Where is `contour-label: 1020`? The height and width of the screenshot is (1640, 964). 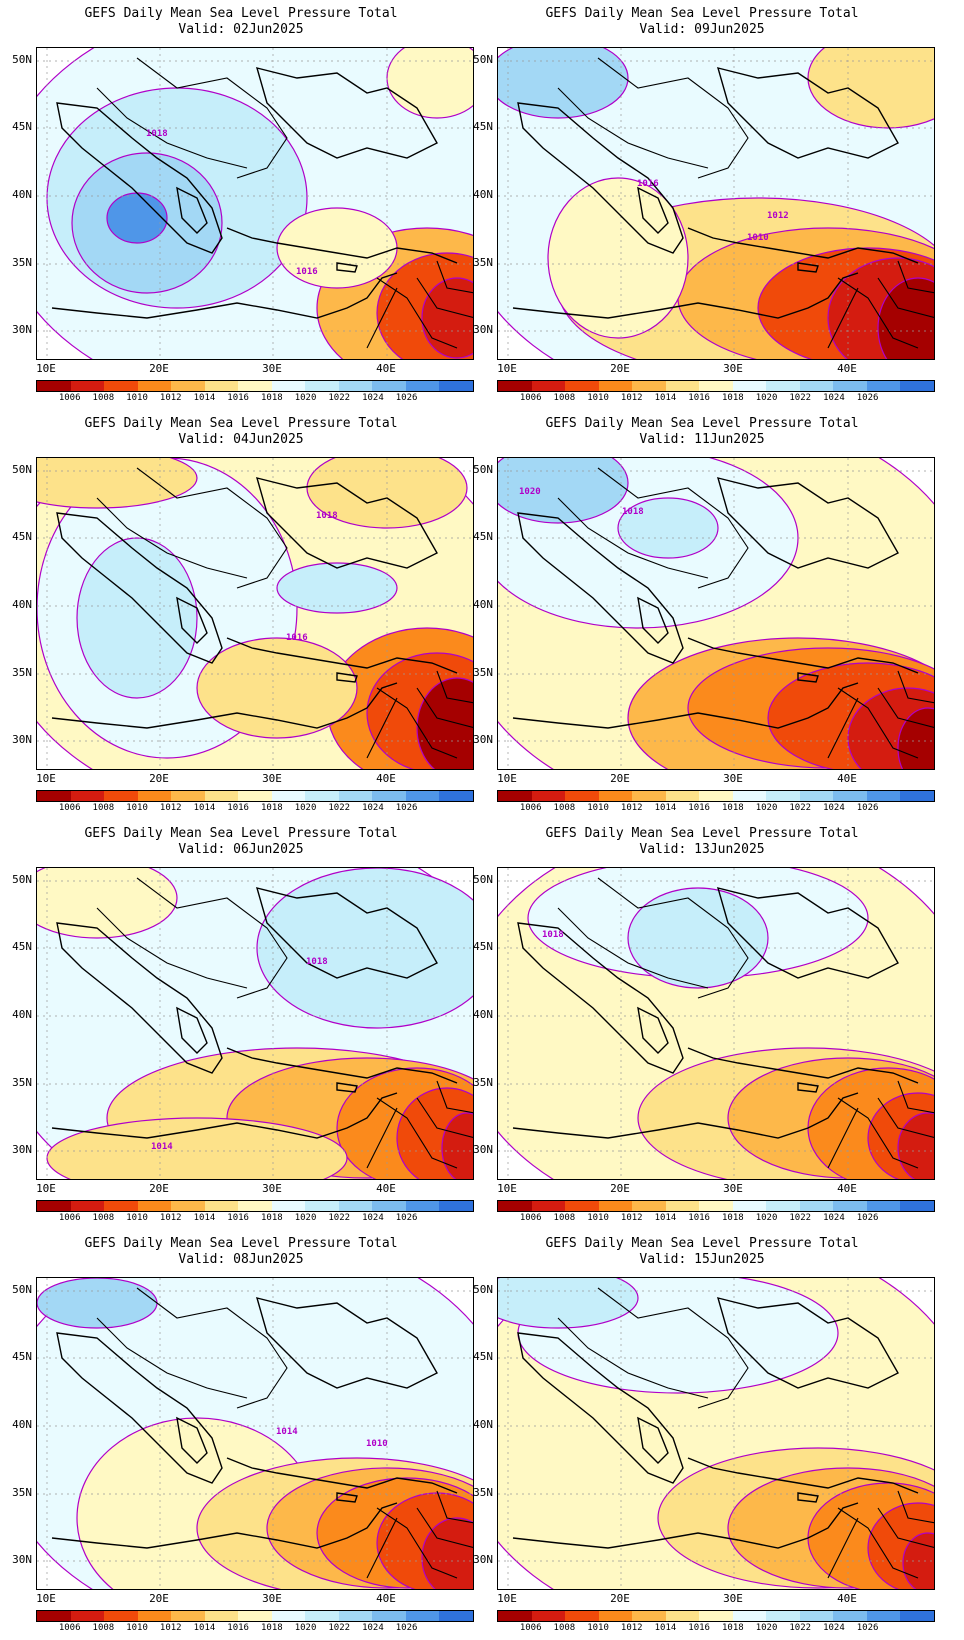 contour-label: 1020 is located at coordinates (530, 492).